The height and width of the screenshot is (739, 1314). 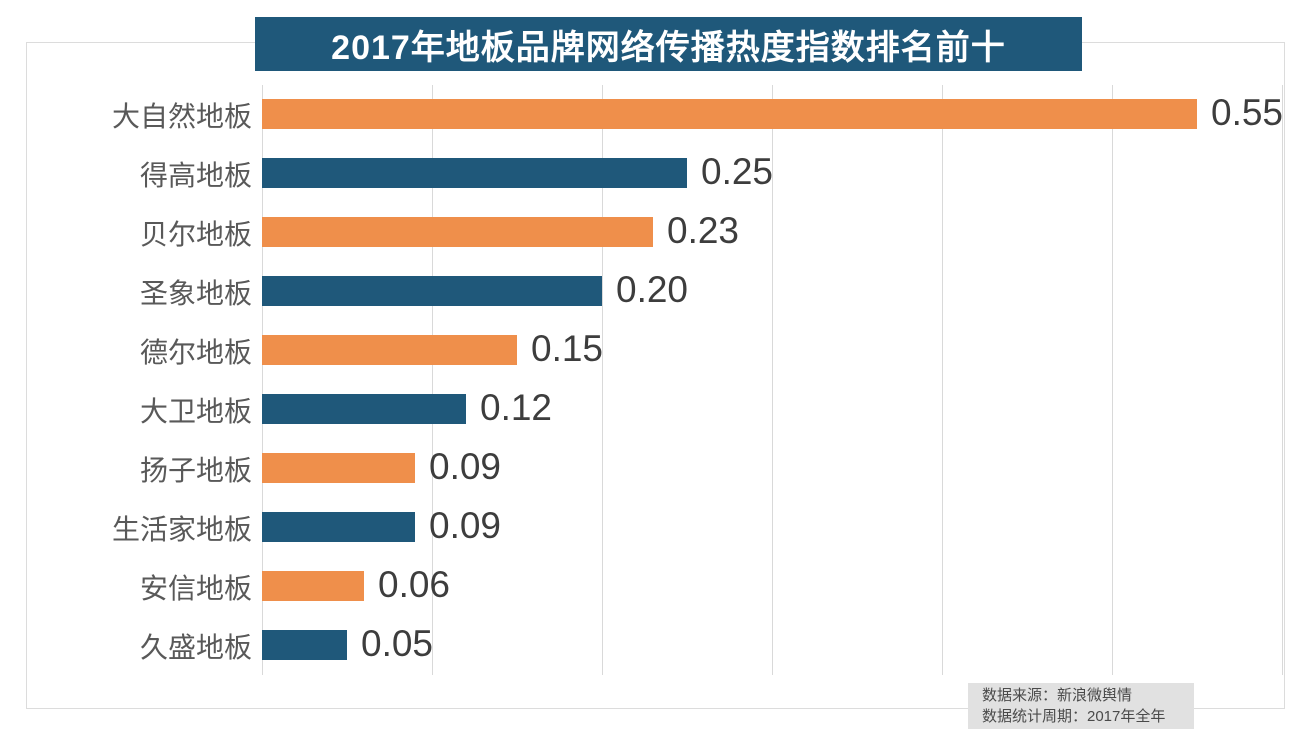 I want to click on chart-title: 2017年地板品牌网络传播热度指数排名前十, so click(x=668, y=47).